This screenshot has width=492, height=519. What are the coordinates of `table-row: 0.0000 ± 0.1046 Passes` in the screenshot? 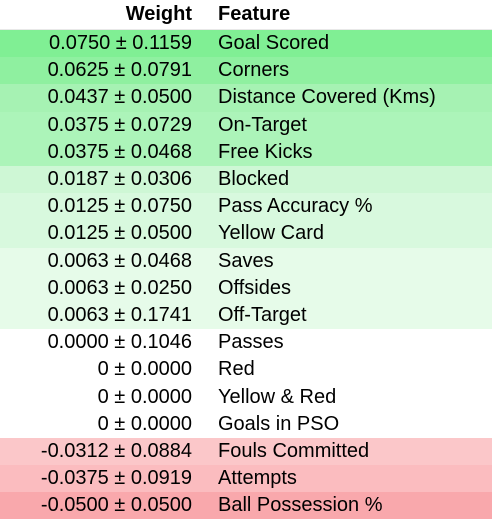 It's located at (246, 343).